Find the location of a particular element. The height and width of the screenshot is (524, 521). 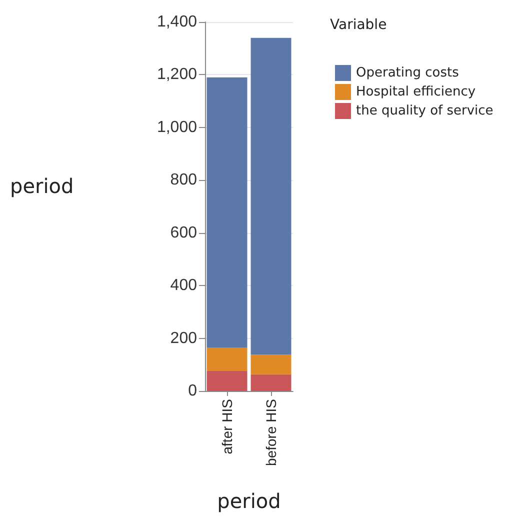

y-tick-label: 1,400 is located at coordinates (177, 22).